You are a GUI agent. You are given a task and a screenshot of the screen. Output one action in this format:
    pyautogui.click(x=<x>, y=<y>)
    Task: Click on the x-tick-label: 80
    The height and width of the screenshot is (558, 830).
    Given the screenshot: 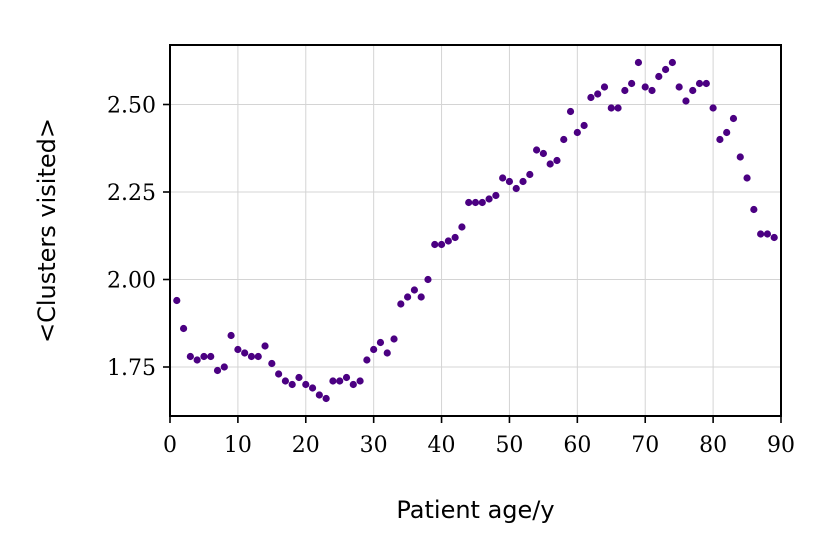 What is the action you would take?
    pyautogui.click(x=713, y=445)
    